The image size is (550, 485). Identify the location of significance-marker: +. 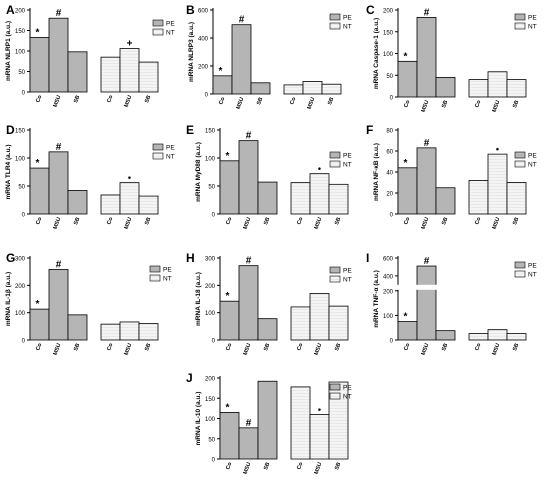
(130, 44).